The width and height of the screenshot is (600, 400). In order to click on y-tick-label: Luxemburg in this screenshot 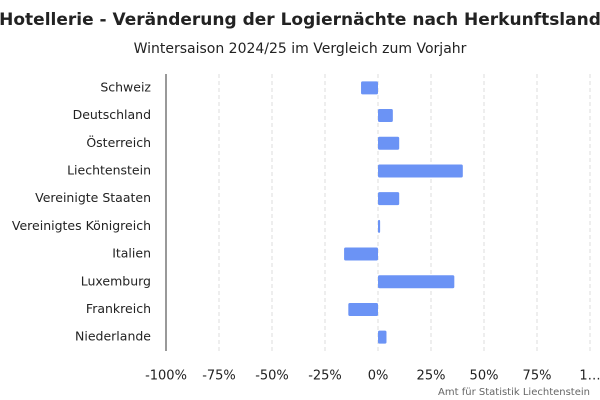, I will do `click(116, 280)`.